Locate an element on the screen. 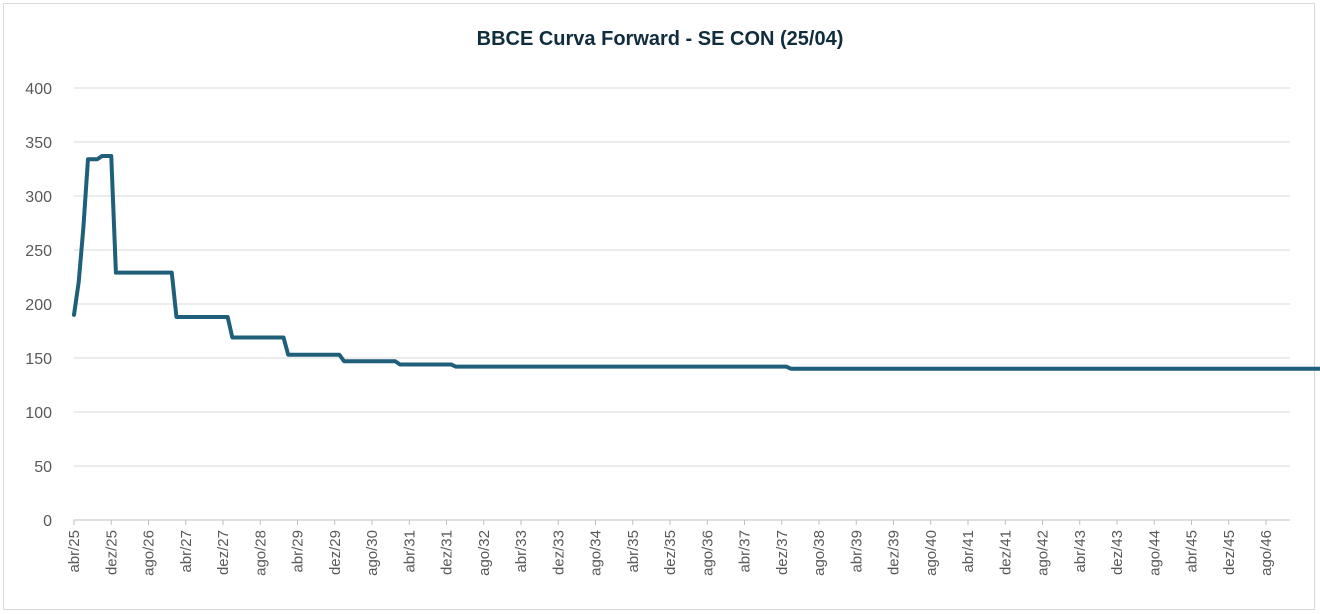  chart-title: BBCE Curva Forward - SE CON (25/04) is located at coordinates (660, 39).